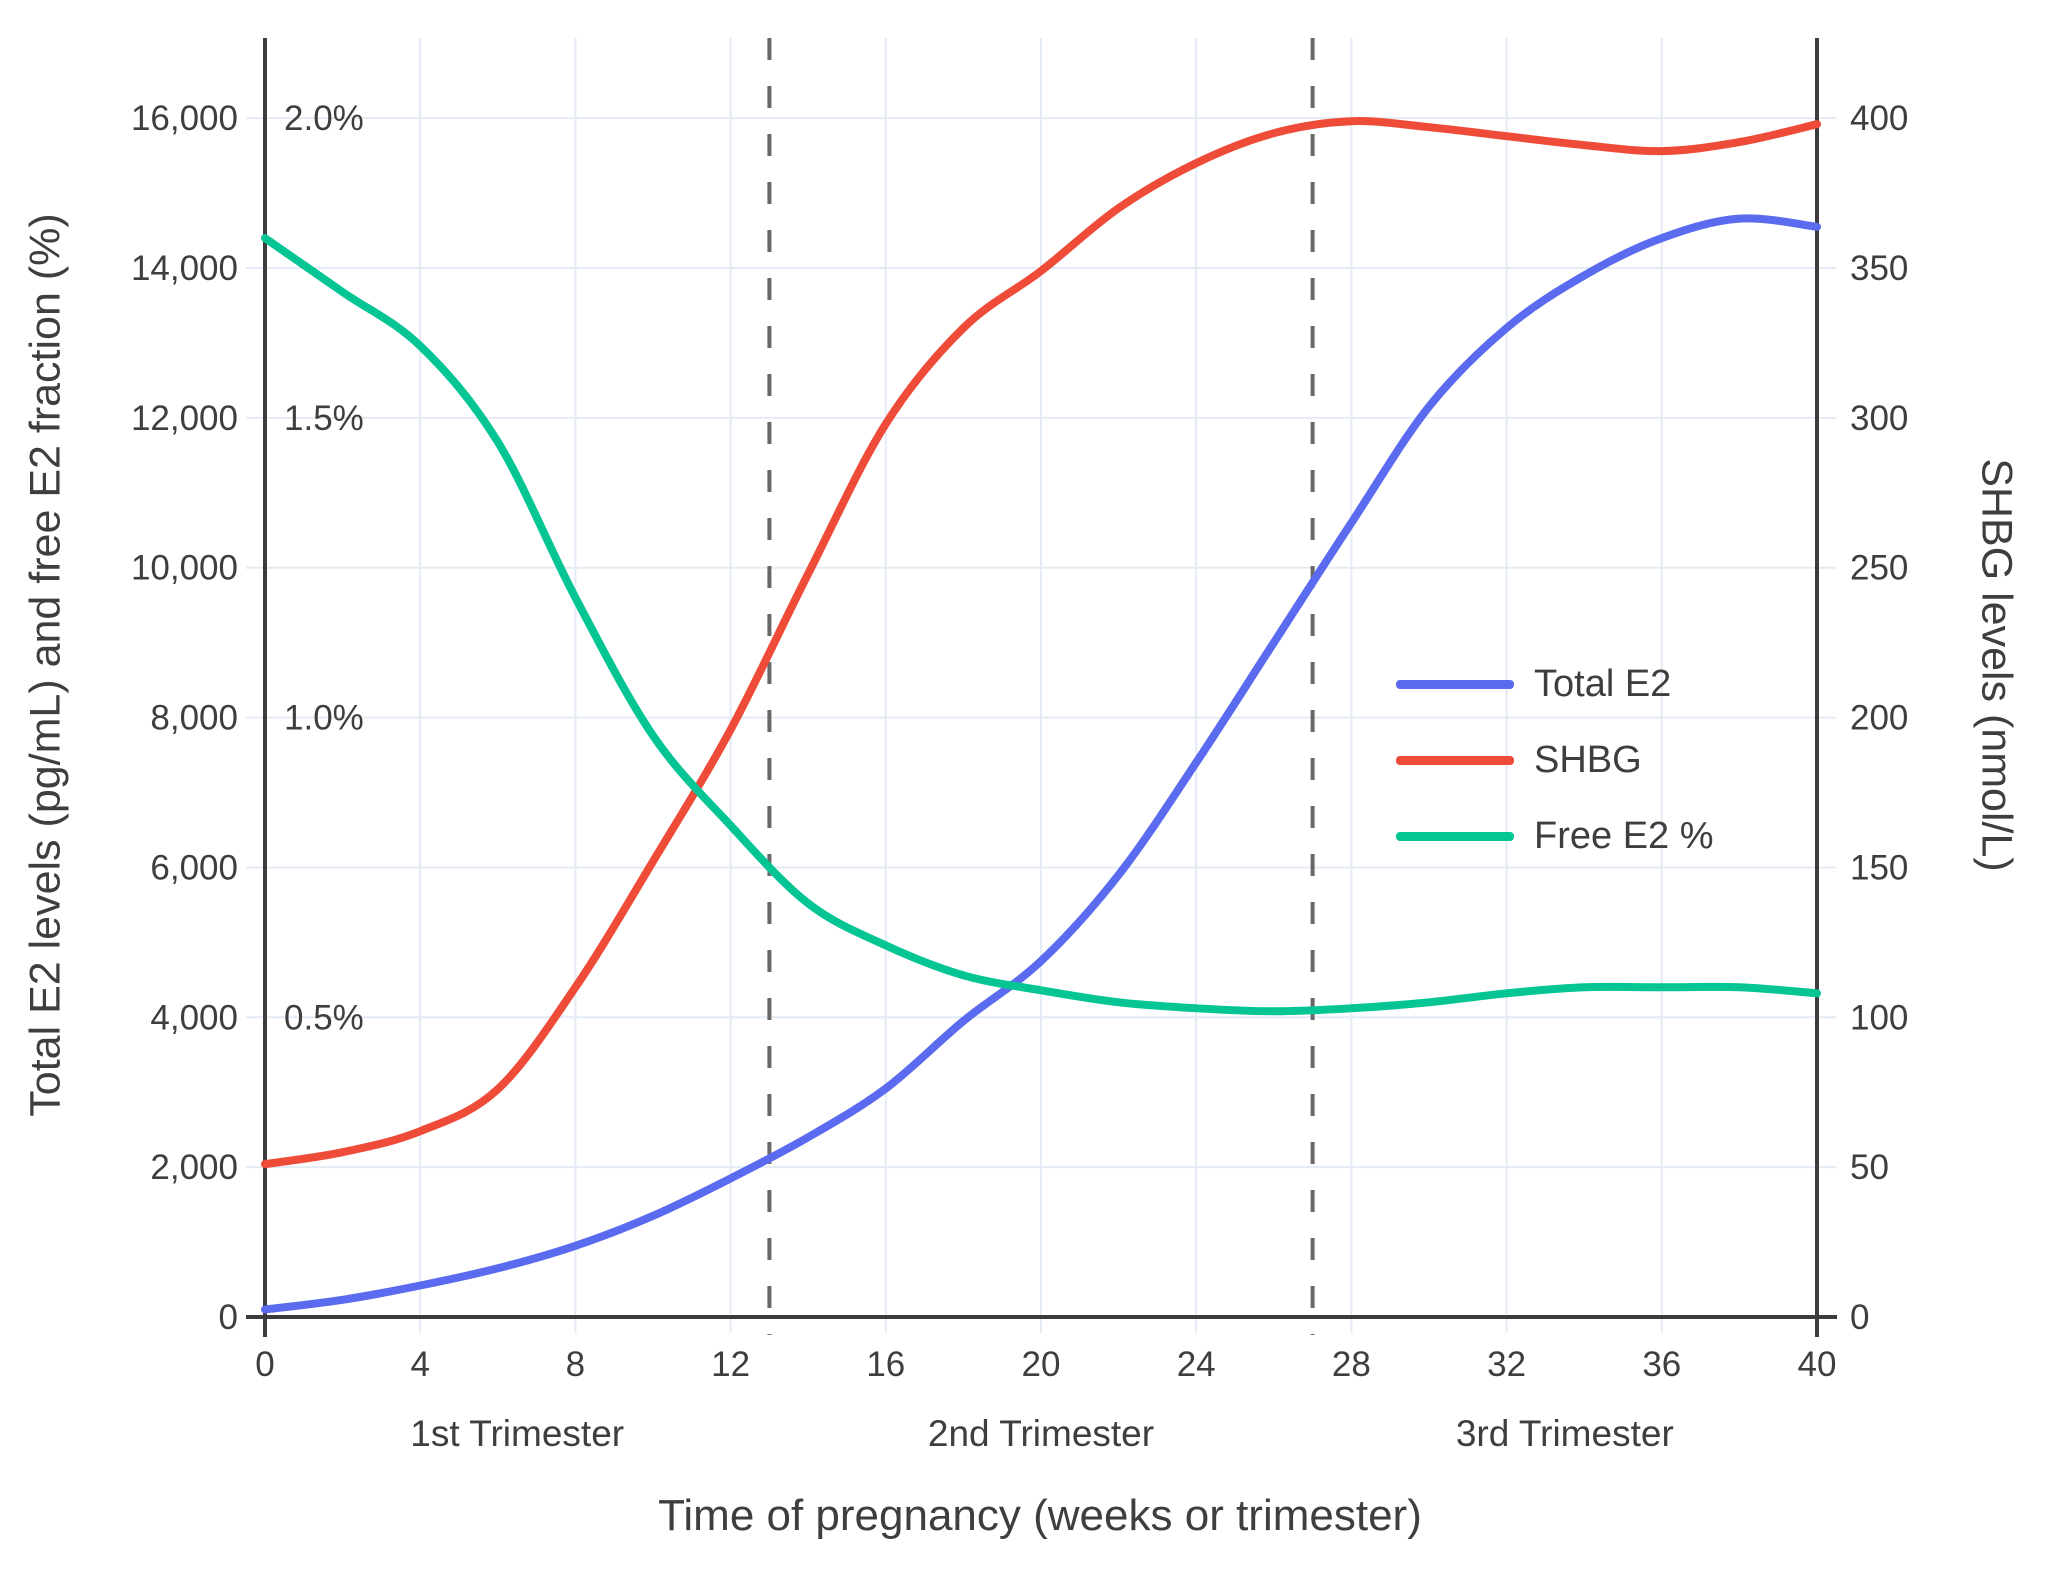 Image resolution: width=2048 pixels, height=1582 pixels. Describe the element at coordinates (184, 568) in the screenshot. I see `y-axis-left-tick-label: 10,000` at that location.